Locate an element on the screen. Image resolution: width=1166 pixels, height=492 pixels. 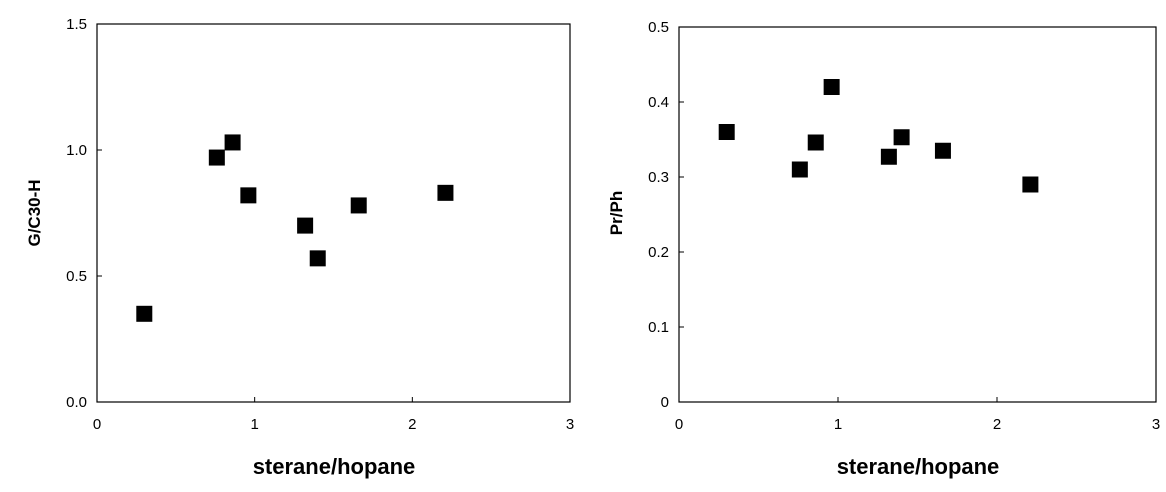
left-y-tick-label: 0.0 is located at coordinates (76, 402).